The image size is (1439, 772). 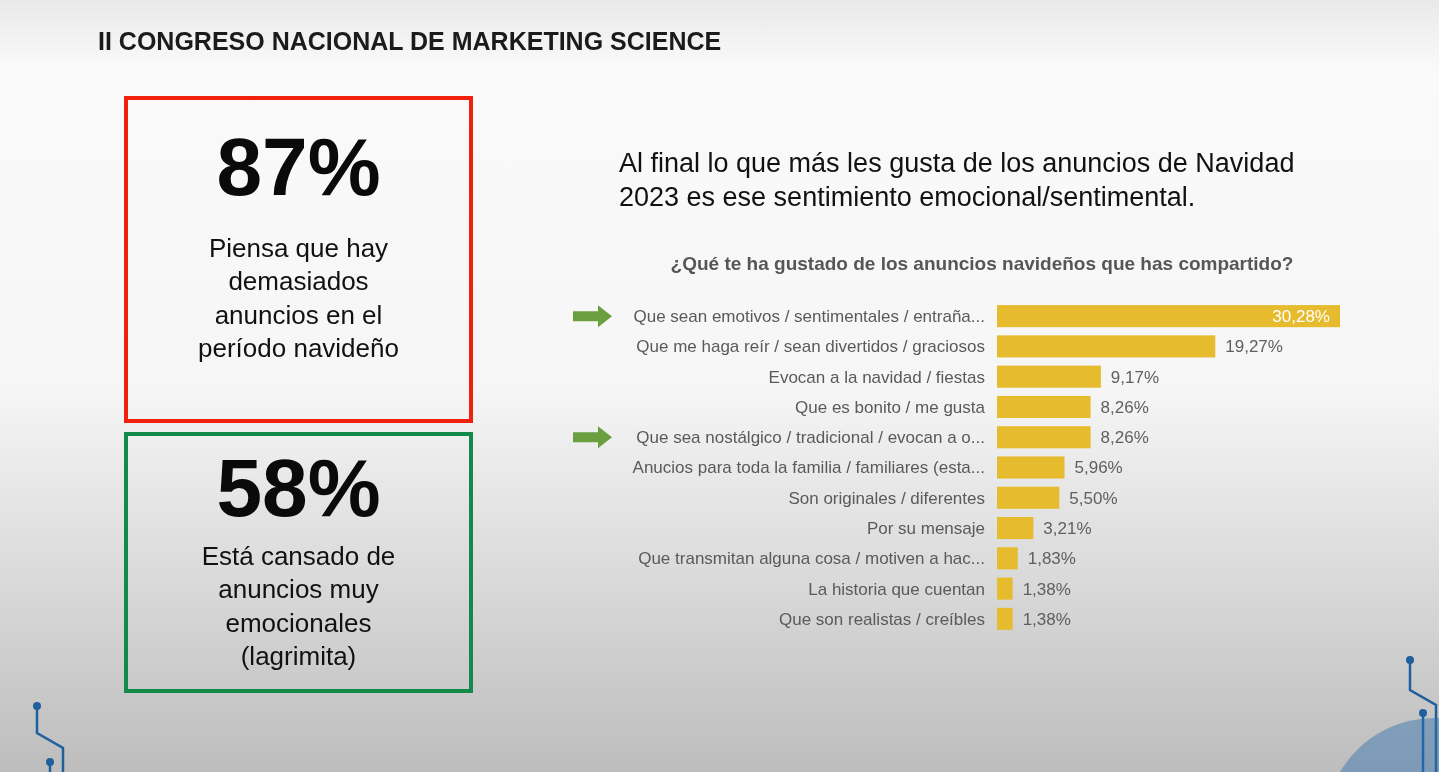 I want to click on y-tick-label: Que son realistas / creíbles, so click(x=882, y=619).